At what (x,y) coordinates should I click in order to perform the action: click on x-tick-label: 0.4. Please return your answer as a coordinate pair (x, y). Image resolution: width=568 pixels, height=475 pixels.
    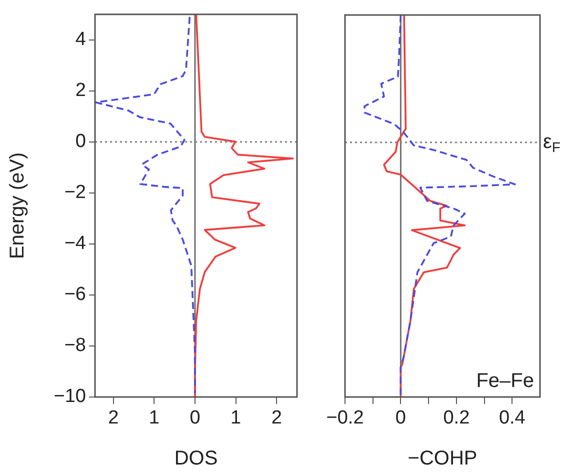
    Looking at the image, I should click on (512, 418).